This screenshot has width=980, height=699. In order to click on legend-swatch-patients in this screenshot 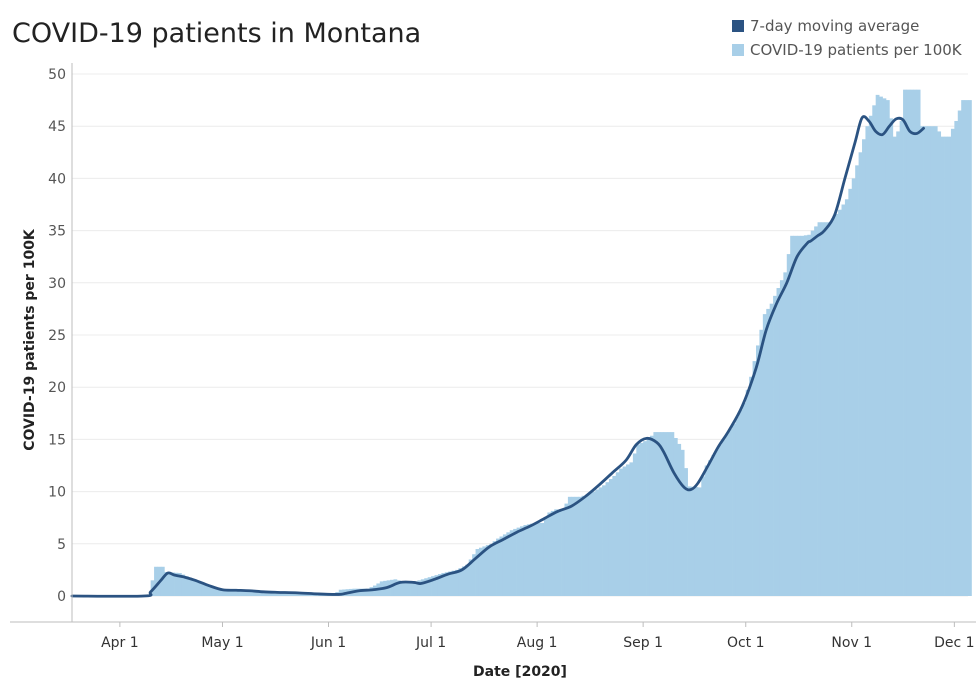, I will do `click(738, 50)`.